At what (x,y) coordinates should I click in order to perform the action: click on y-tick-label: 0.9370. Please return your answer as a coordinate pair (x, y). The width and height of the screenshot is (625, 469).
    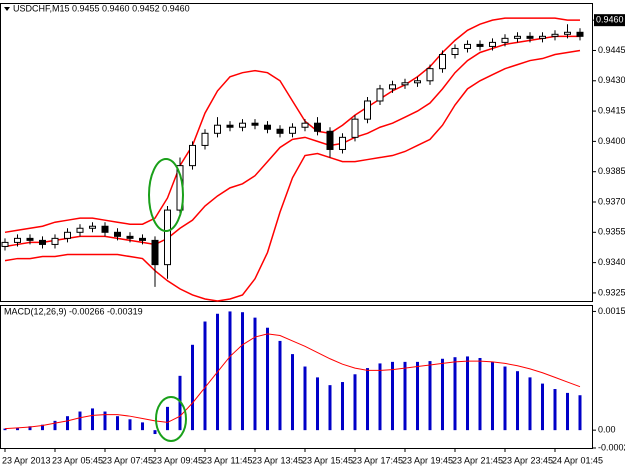
    Looking at the image, I should click on (611, 201).